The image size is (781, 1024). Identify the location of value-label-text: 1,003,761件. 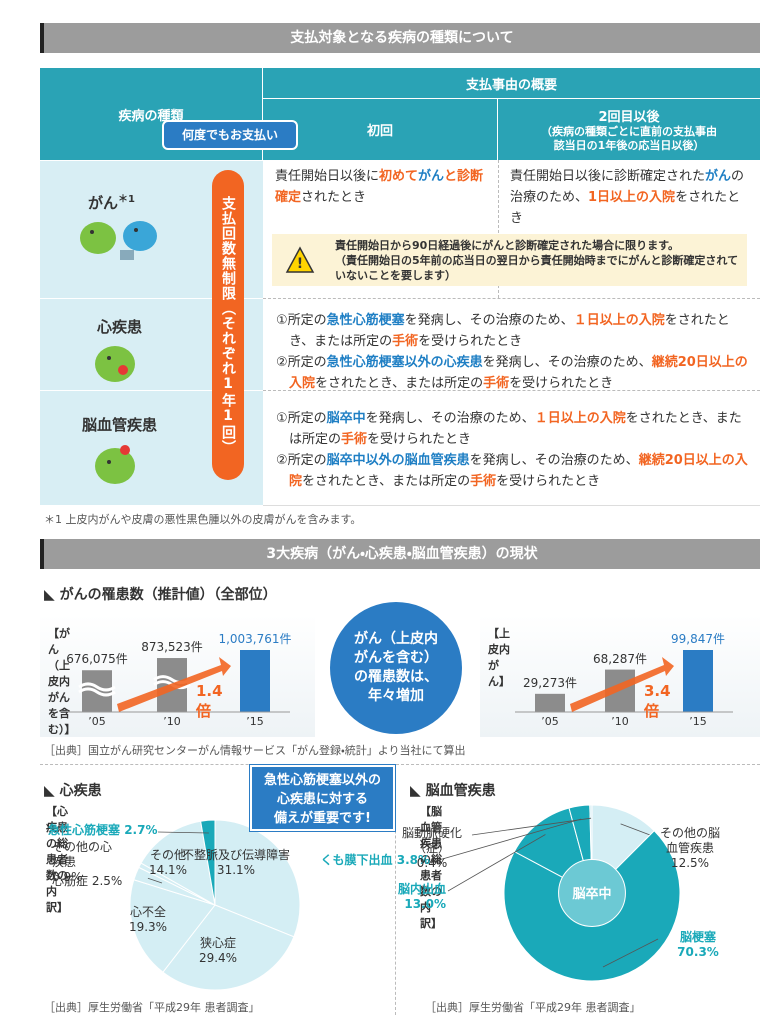
(255, 639).